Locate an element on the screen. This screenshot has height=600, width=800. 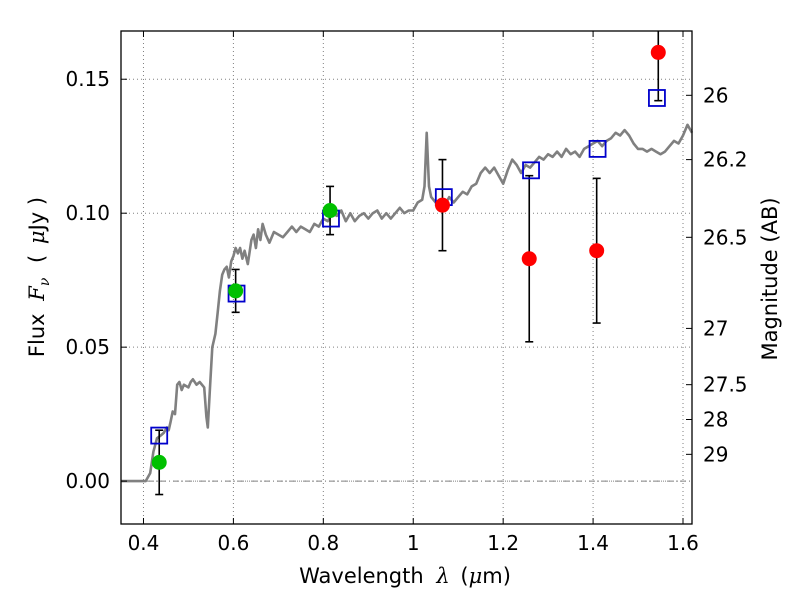
x-axis-label-unit-symbol: μ is located at coordinates (476, 576).